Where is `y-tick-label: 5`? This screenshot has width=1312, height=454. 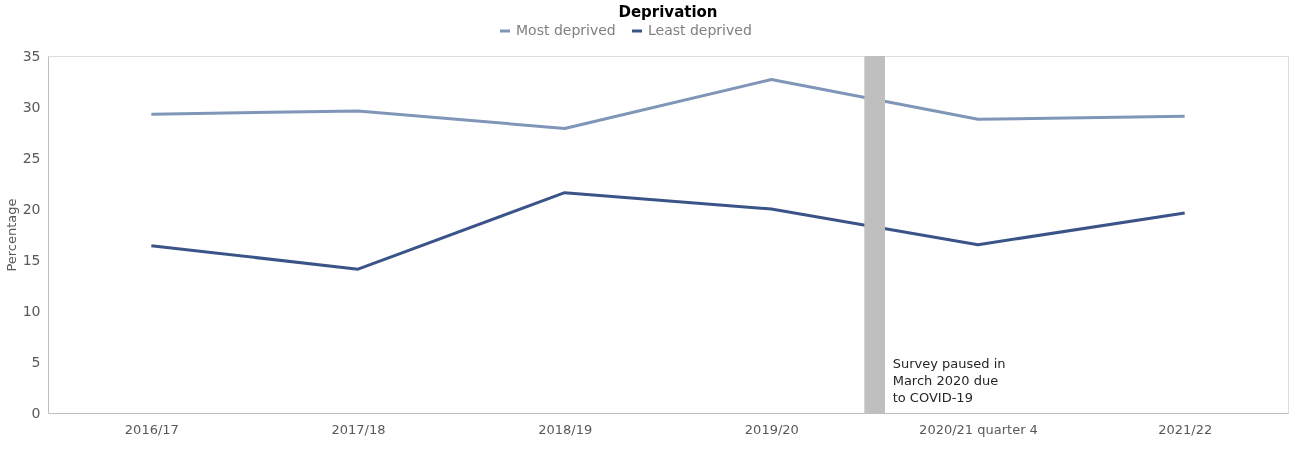
y-tick-label: 5 is located at coordinates (36, 361).